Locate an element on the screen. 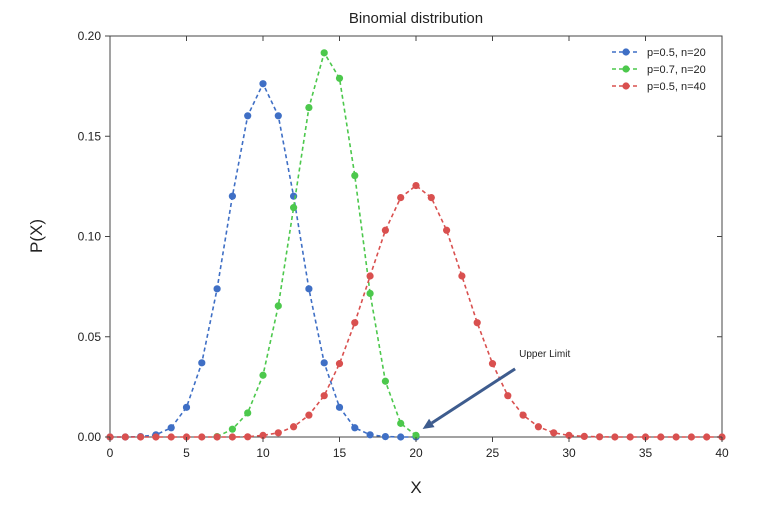 Image resolution: width=764 pixels, height=508 pixels. chart-title: Binomial distribution is located at coordinates (416, 18).